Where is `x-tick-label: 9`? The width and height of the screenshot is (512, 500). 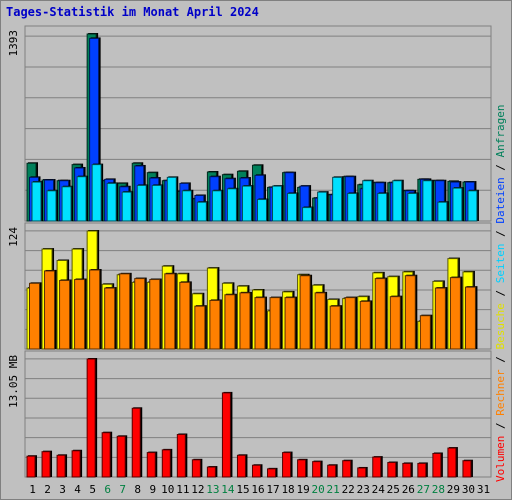 x-tick-label: 9 is located at coordinates (152, 489).